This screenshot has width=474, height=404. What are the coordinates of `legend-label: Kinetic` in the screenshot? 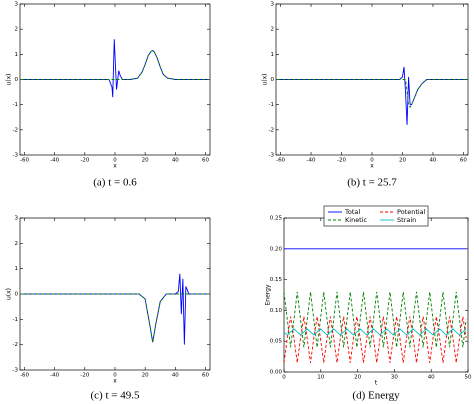 It's located at (356, 220).